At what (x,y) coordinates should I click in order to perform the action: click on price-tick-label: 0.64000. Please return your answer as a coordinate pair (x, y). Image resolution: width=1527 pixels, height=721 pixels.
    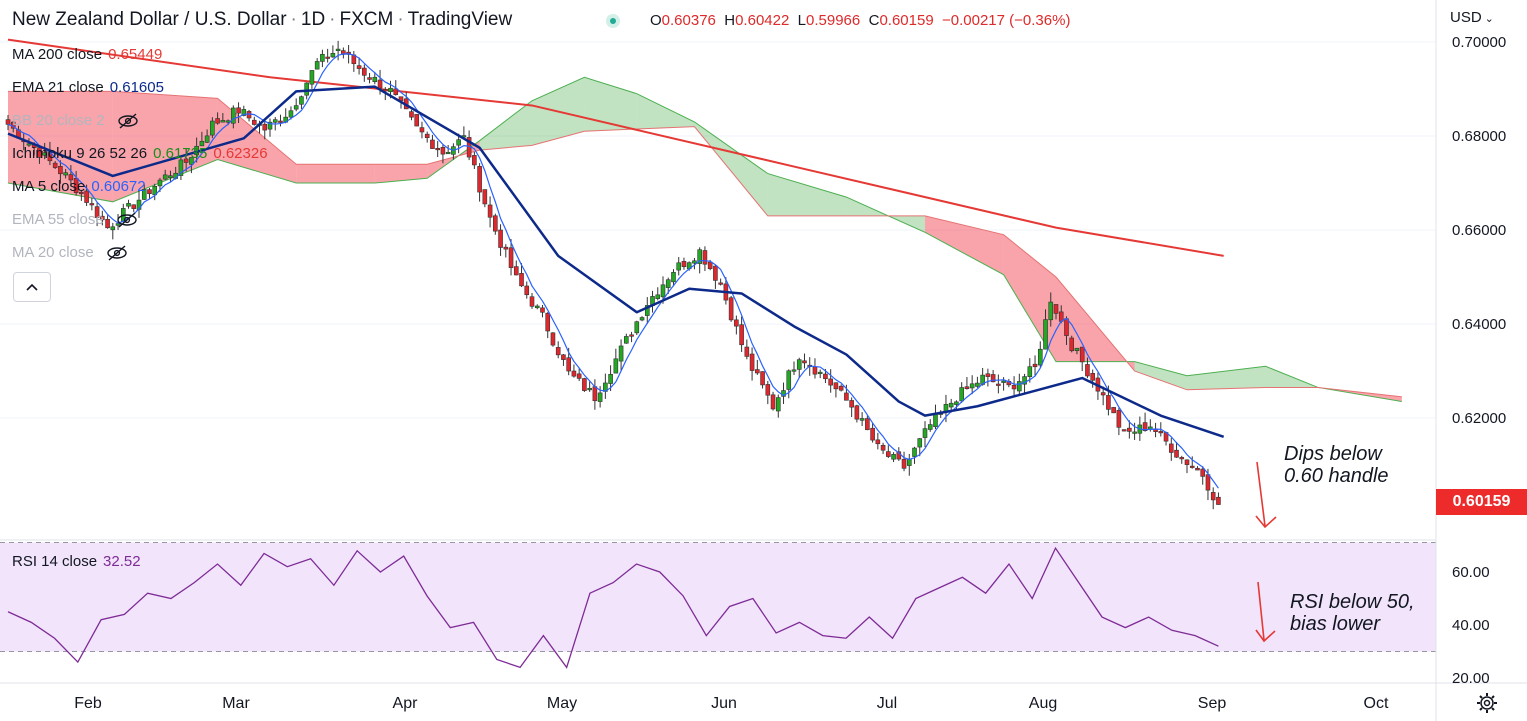
    Looking at the image, I should click on (1479, 324).